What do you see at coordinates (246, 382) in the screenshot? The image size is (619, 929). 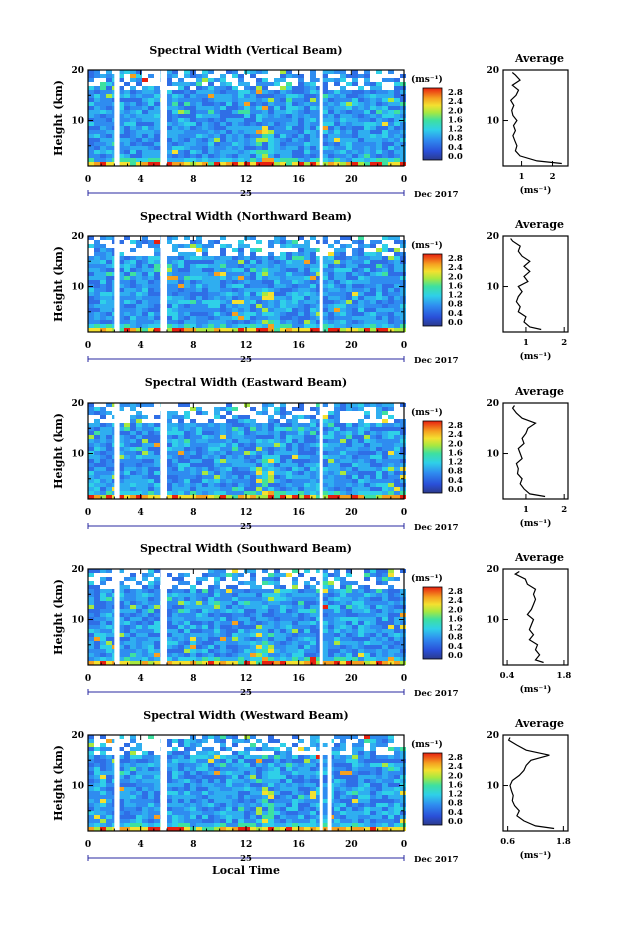 I see `panel-title: Spectral Width (Eastward Beam)` at bounding box center [246, 382].